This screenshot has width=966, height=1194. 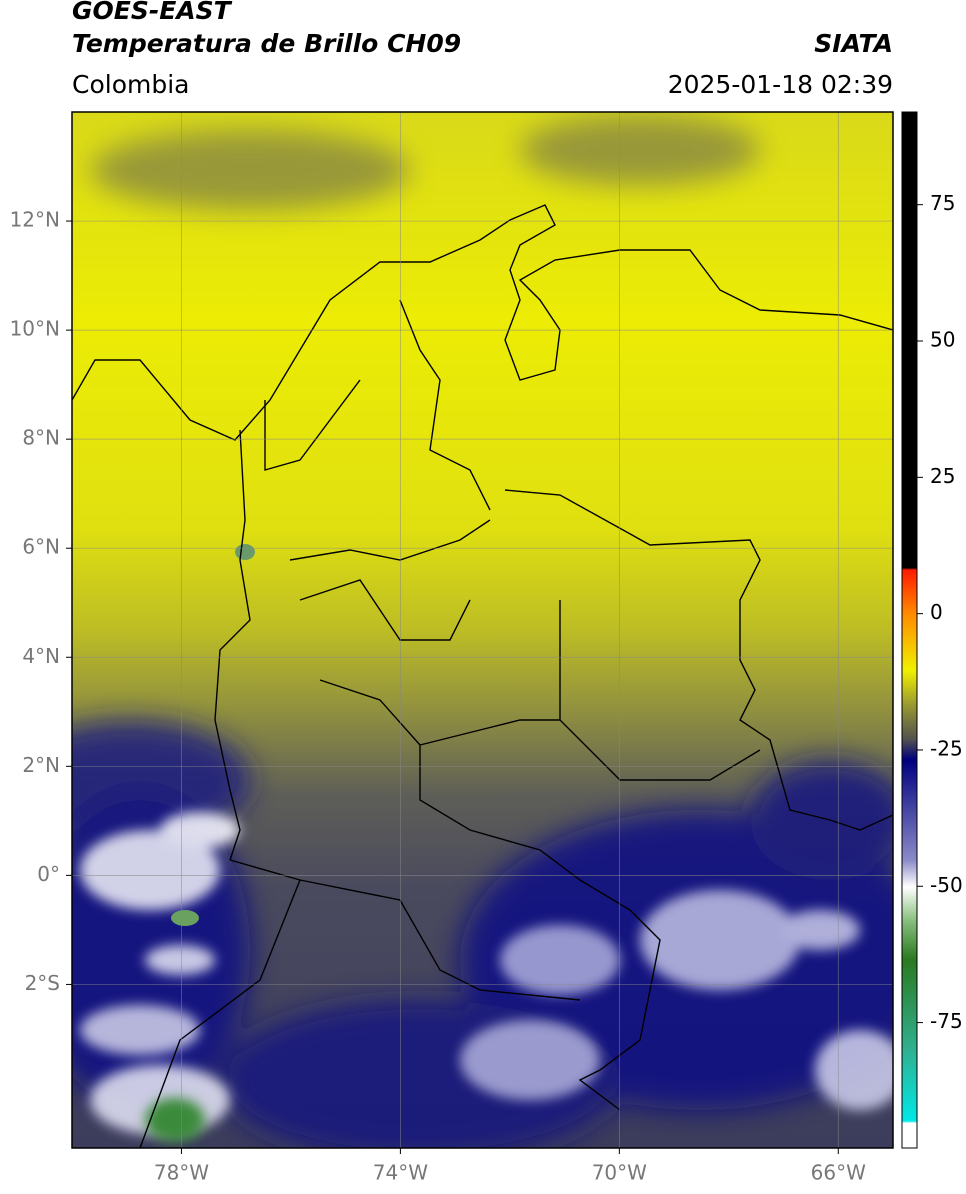 I want to click on source: SIATA, so click(x=853, y=43).